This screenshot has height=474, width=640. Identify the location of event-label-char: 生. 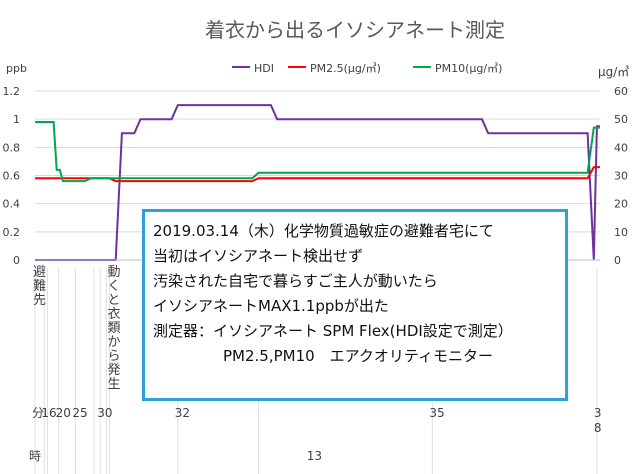
(114, 384).